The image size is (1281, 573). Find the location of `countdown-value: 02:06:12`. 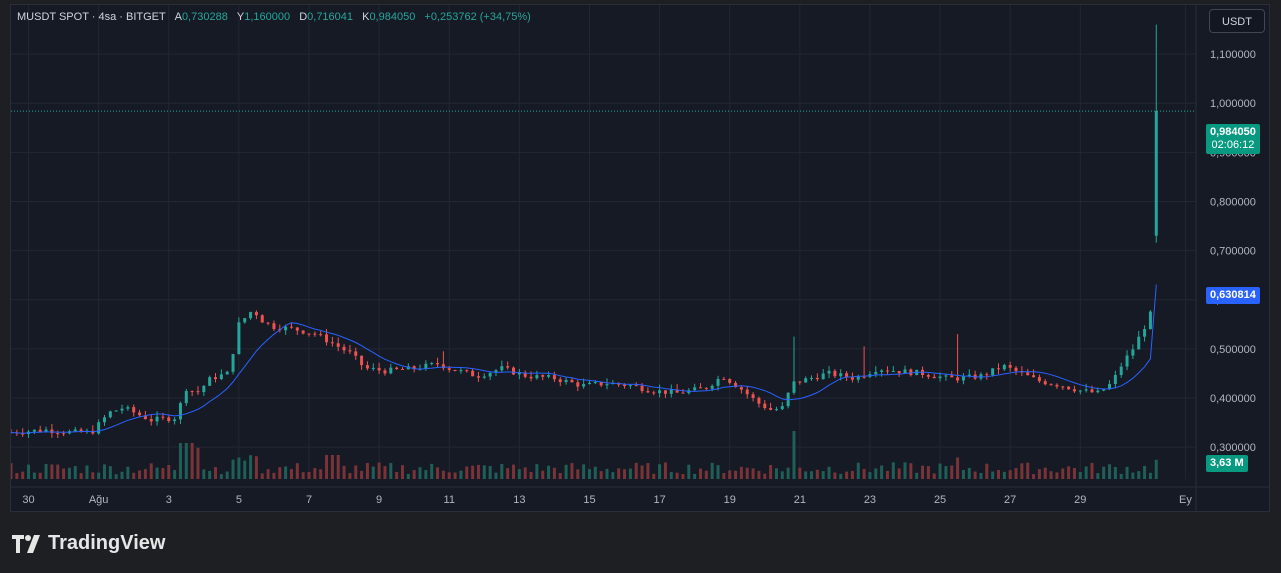

countdown-value: 02:06:12 is located at coordinates (1233, 145).